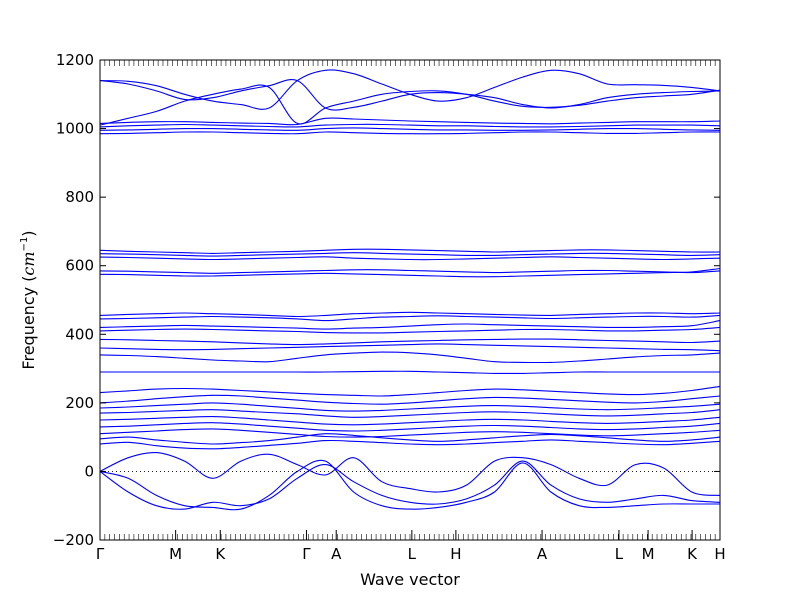  What do you see at coordinates (28, 233) in the screenshot?
I see `y-axis-label-close: )` at bounding box center [28, 233].